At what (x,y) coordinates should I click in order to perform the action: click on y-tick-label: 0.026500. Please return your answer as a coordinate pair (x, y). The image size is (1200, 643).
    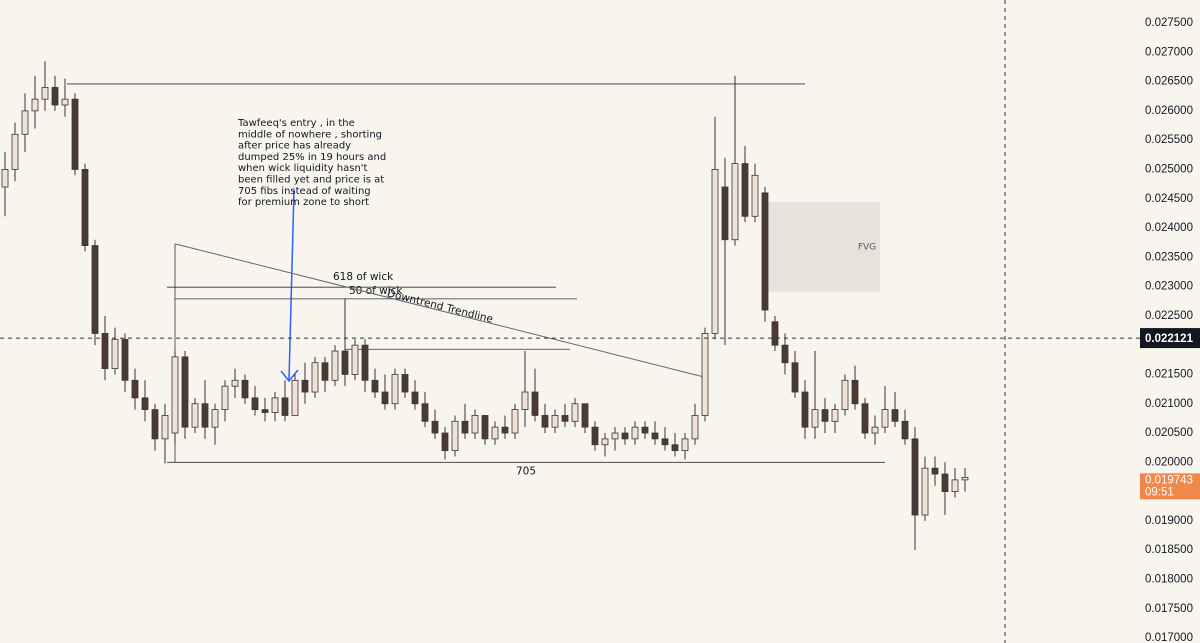
    Looking at the image, I should click on (1169, 82).